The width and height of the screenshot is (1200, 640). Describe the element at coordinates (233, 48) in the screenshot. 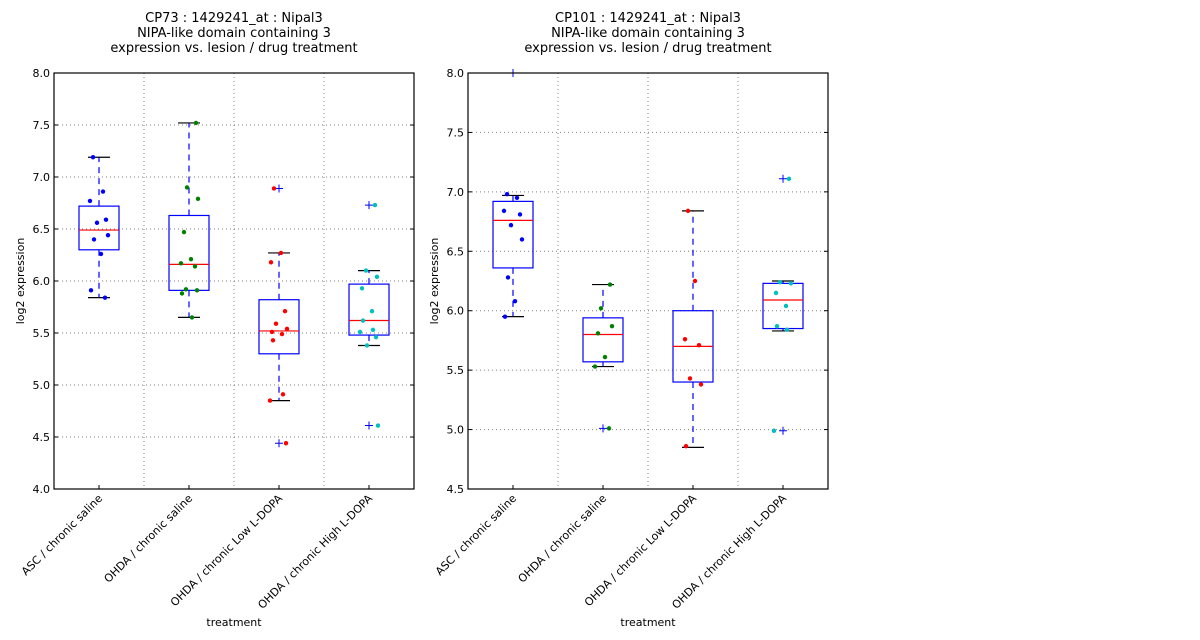

I see `chart-title-line-3: expression vs. lesion / drug treatment` at that location.